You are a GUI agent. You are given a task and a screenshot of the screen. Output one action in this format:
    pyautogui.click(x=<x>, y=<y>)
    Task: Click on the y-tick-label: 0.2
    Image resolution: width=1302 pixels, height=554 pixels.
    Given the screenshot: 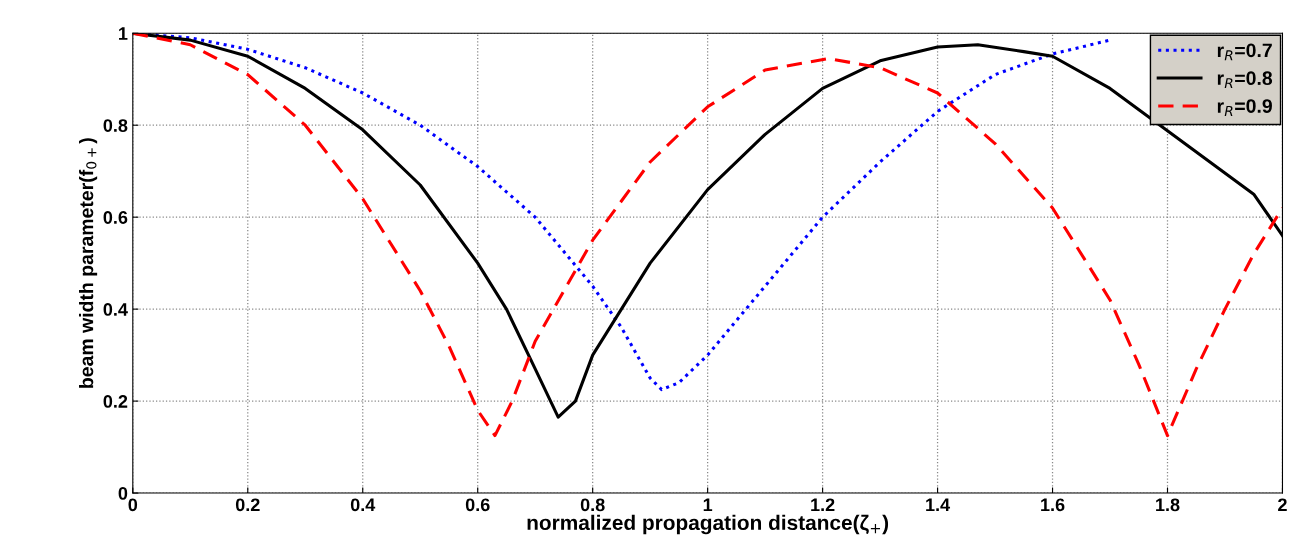 What is the action you would take?
    pyautogui.click(x=115, y=401)
    